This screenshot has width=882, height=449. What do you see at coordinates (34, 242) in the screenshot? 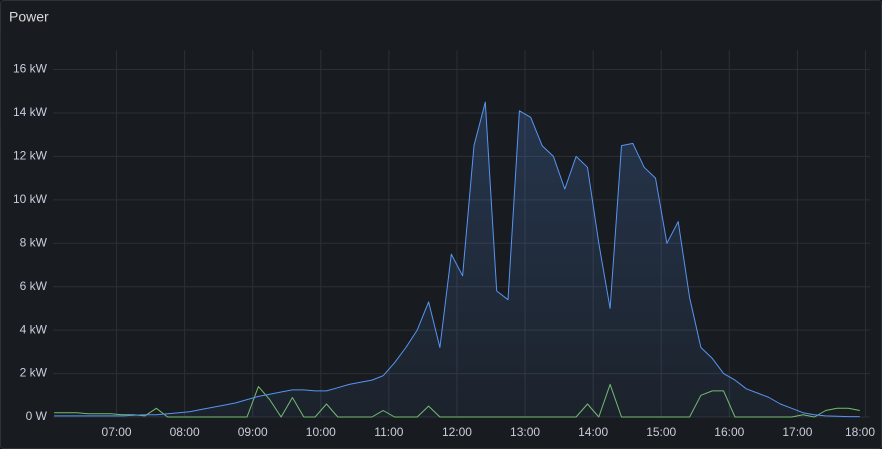
I see `y-tick-label: 8 kW` at bounding box center [34, 242].